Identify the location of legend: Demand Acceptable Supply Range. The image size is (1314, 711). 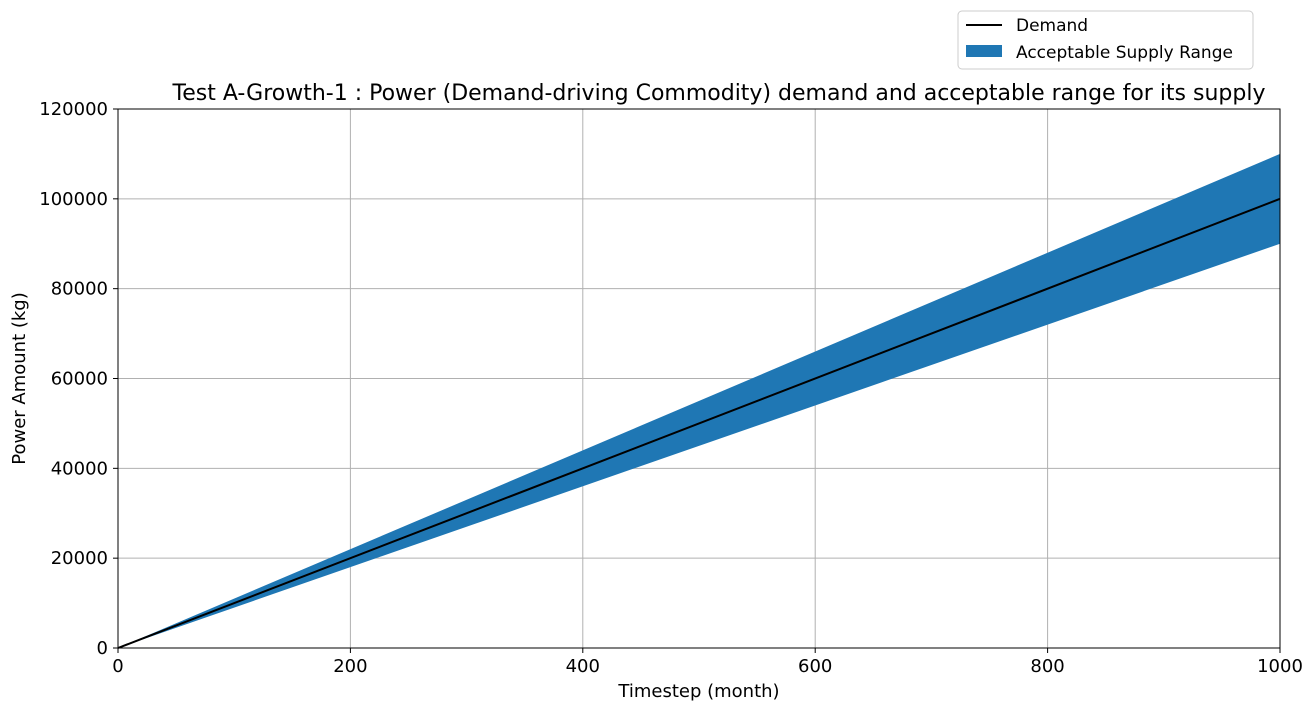
(1105, 40).